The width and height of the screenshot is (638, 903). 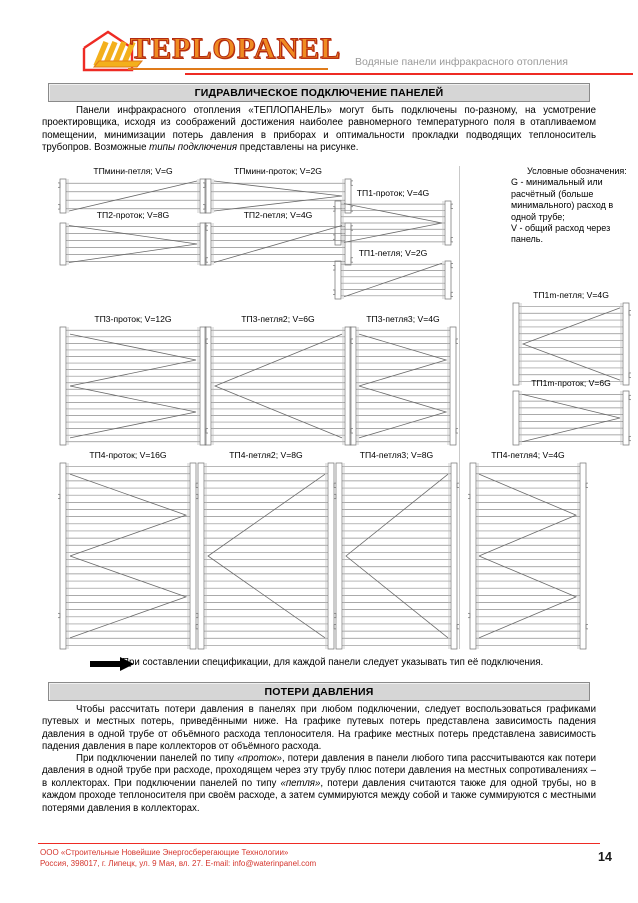 What do you see at coordinates (193, 148) in the screenshot?
I see `intro-text-italic: типы подключения` at bounding box center [193, 148].